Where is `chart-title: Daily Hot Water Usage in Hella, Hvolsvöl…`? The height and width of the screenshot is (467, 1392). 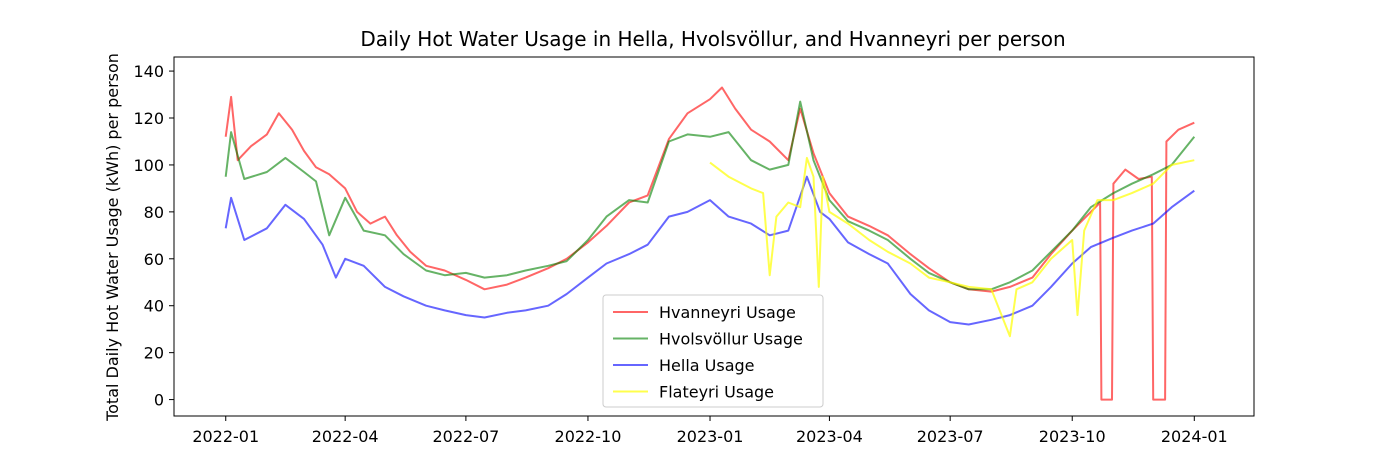 chart-title: Daily Hot Water Usage in Hella, Hvolsvöl… is located at coordinates (712, 39).